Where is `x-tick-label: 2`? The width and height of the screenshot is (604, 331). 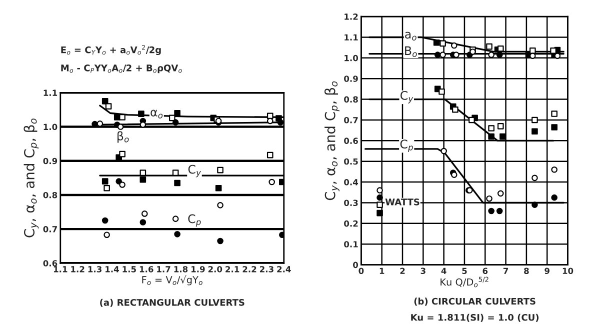
x-tick-label: 2 is located at coordinates (402, 271).